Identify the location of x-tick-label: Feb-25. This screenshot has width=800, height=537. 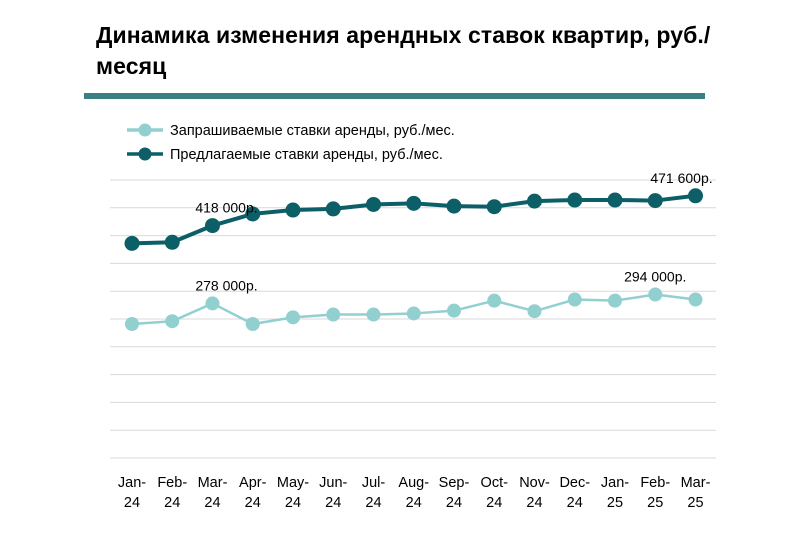
(655, 493).